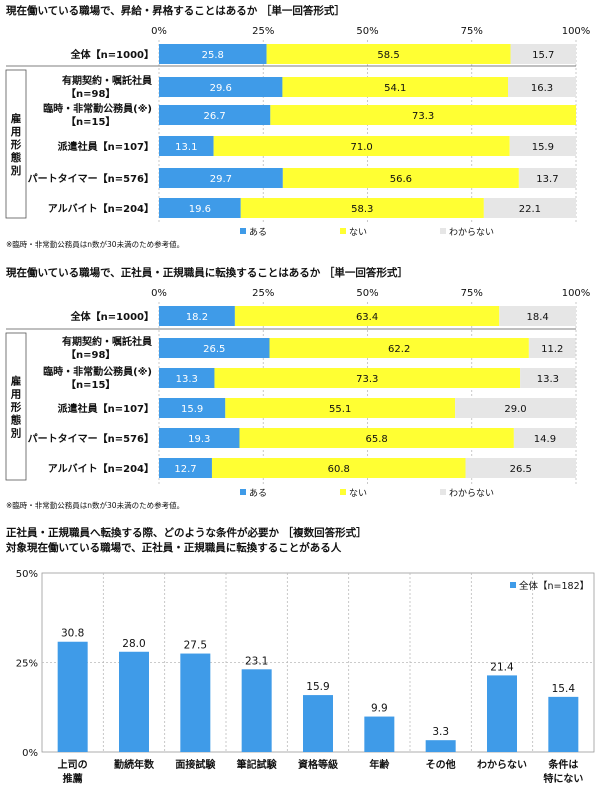 This screenshot has width=600, height=792. I want to click on chart3-category-label: 資格等級, so click(318, 764).